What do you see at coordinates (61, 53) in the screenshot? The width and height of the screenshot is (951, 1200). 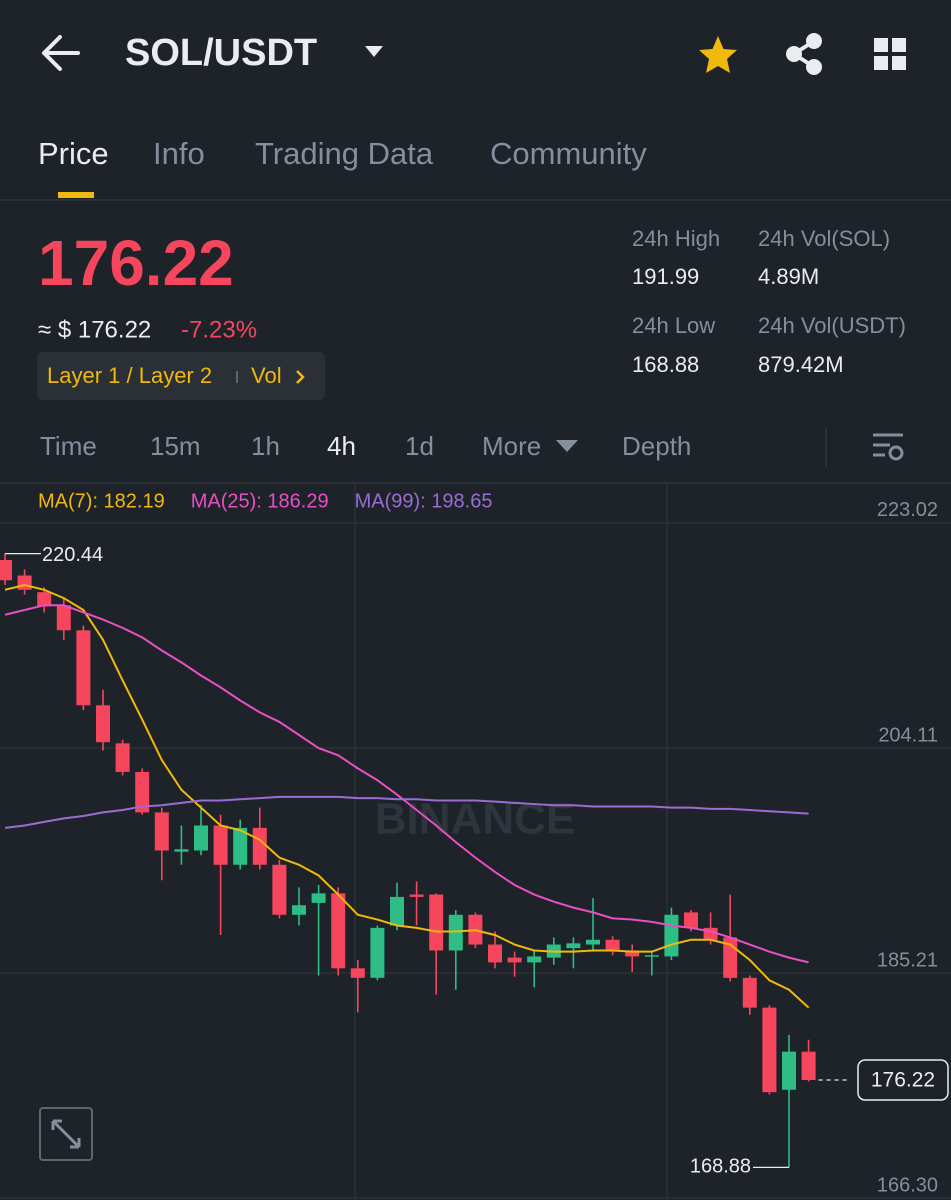 I see `back-button` at bounding box center [61, 53].